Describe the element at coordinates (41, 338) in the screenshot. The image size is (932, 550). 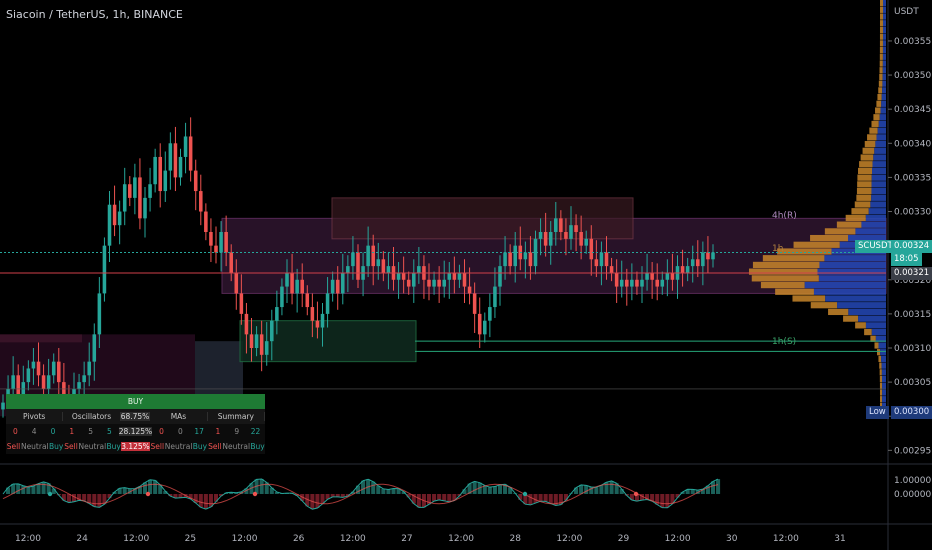
I see `zone-left-band` at that location.